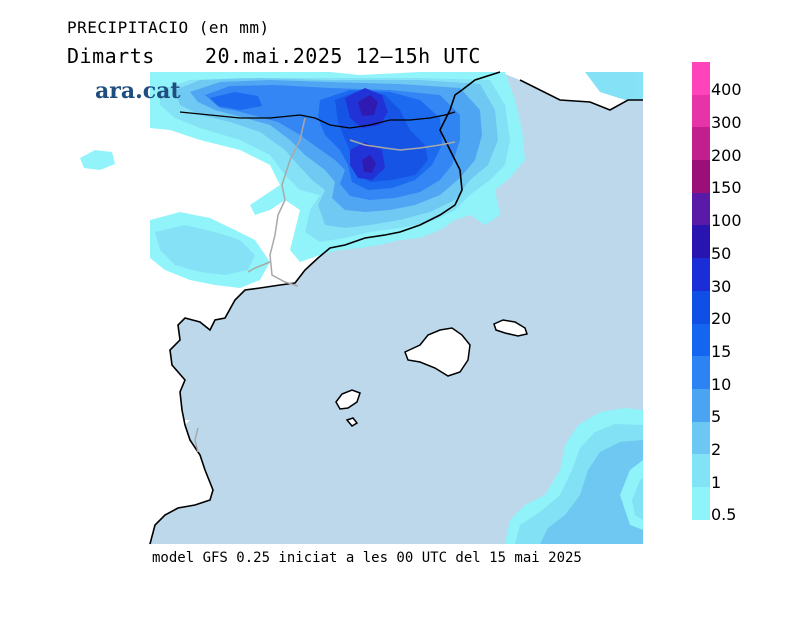 The height and width of the screenshot is (617, 800). What do you see at coordinates (724, 515) in the screenshot?
I see `colorbar-label: 0.5` at bounding box center [724, 515].